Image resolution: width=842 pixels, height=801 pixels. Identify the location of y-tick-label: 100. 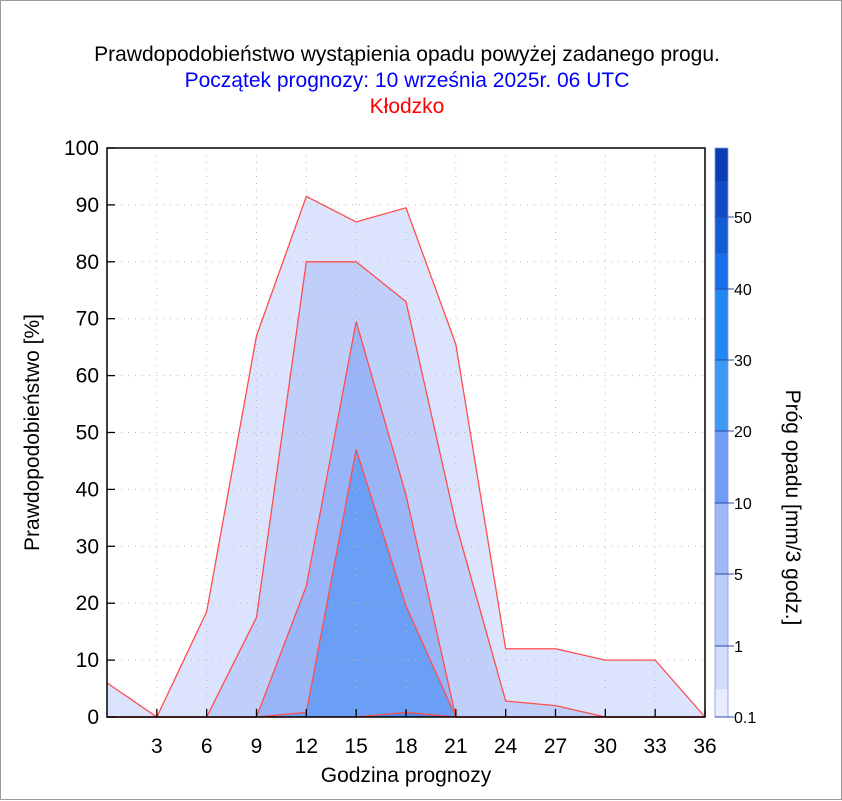
(81, 148).